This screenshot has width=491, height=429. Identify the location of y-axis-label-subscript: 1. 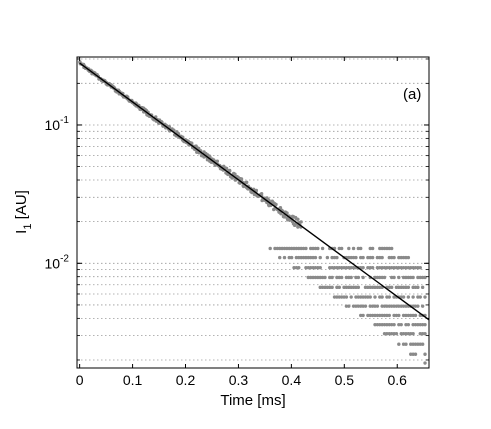
(28, 227).